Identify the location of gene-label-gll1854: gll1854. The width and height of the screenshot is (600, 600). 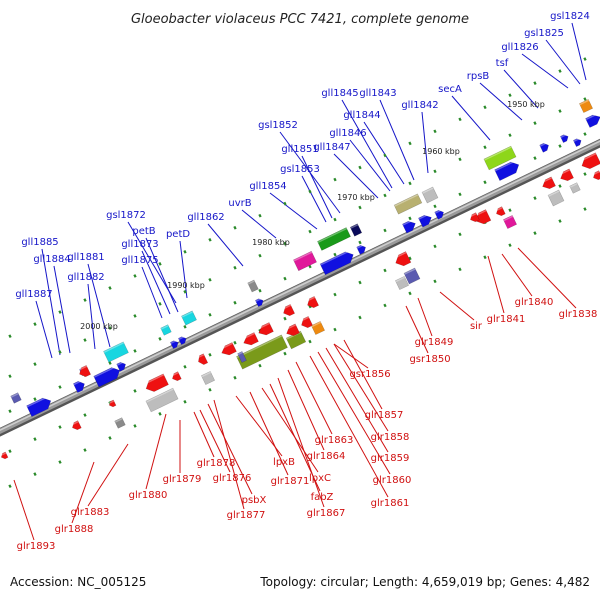
(267, 186).